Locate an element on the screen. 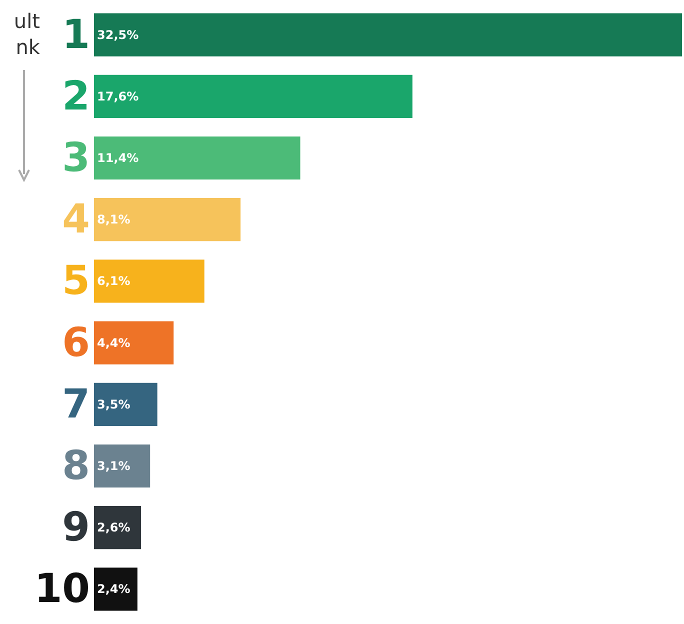 The image size is (684, 624). data-label: 32,5% is located at coordinates (118, 35).